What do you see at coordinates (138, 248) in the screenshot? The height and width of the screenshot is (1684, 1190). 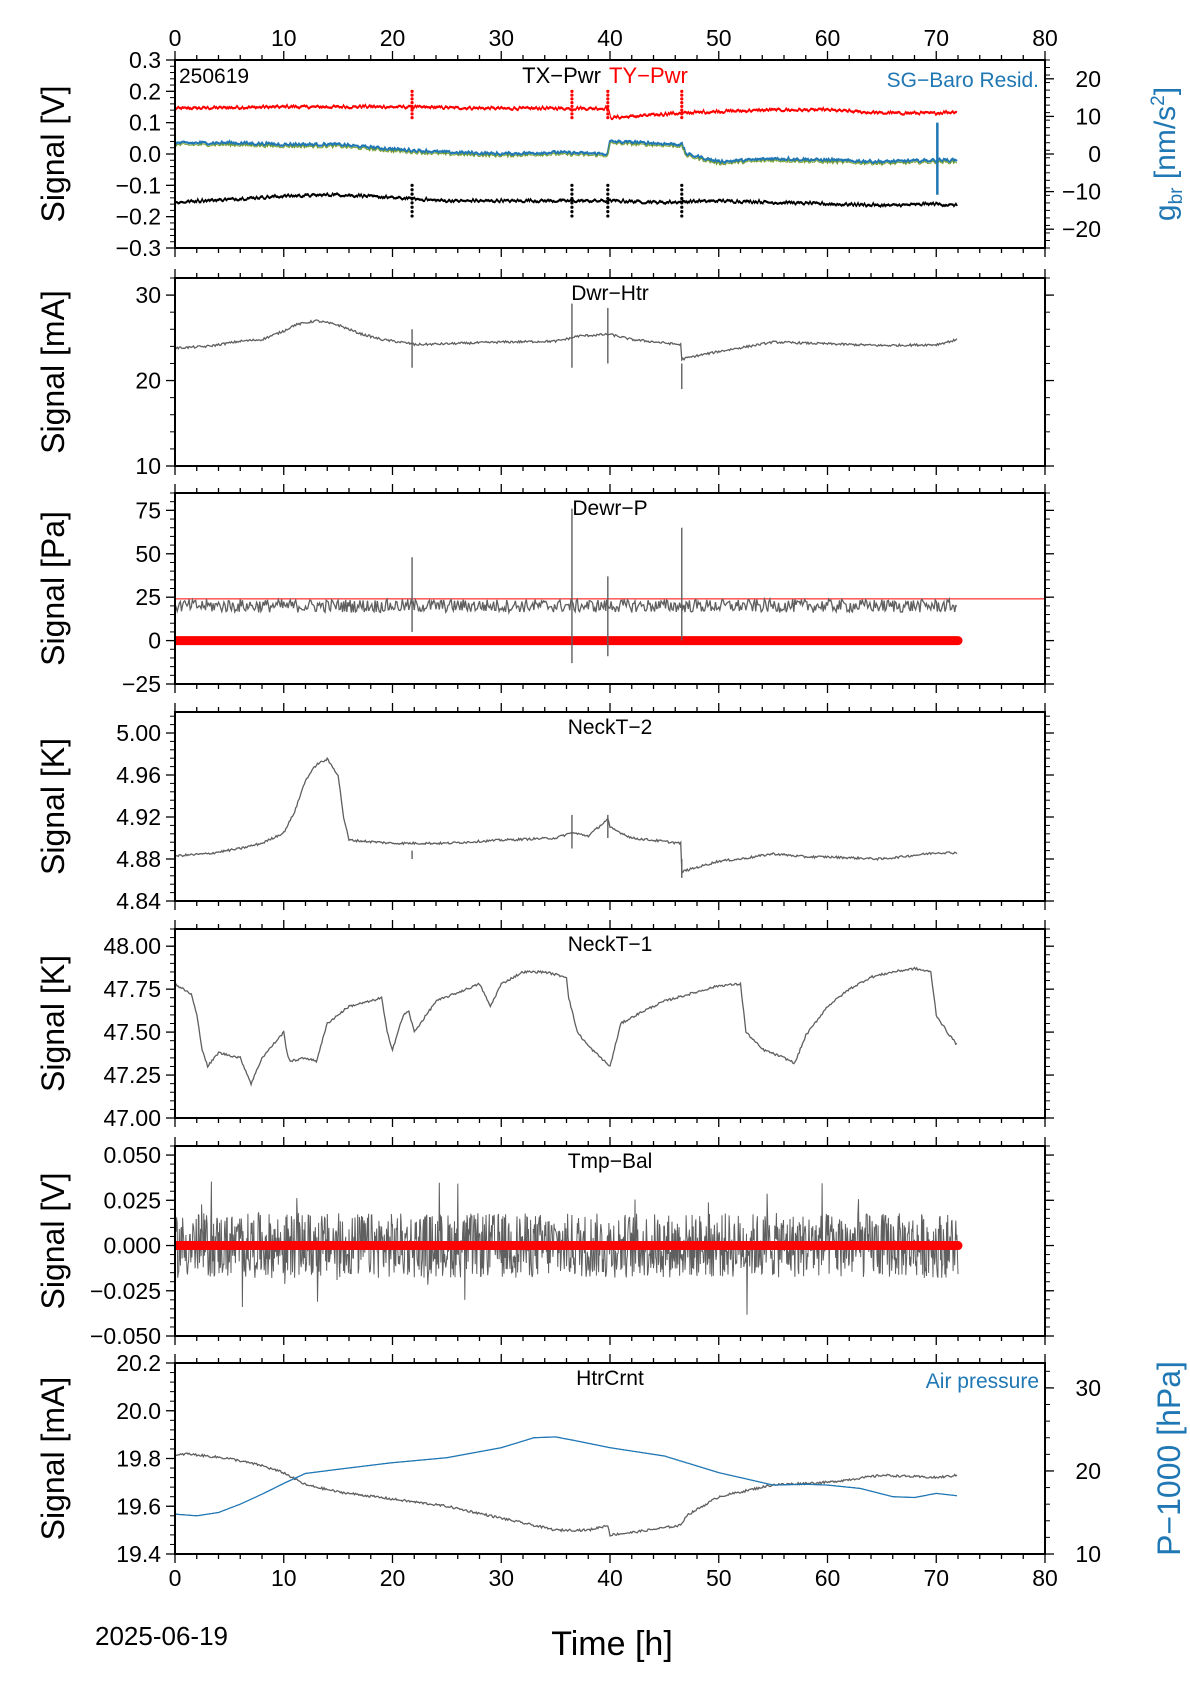 I see `y-tick-label: −0.3` at bounding box center [138, 248].